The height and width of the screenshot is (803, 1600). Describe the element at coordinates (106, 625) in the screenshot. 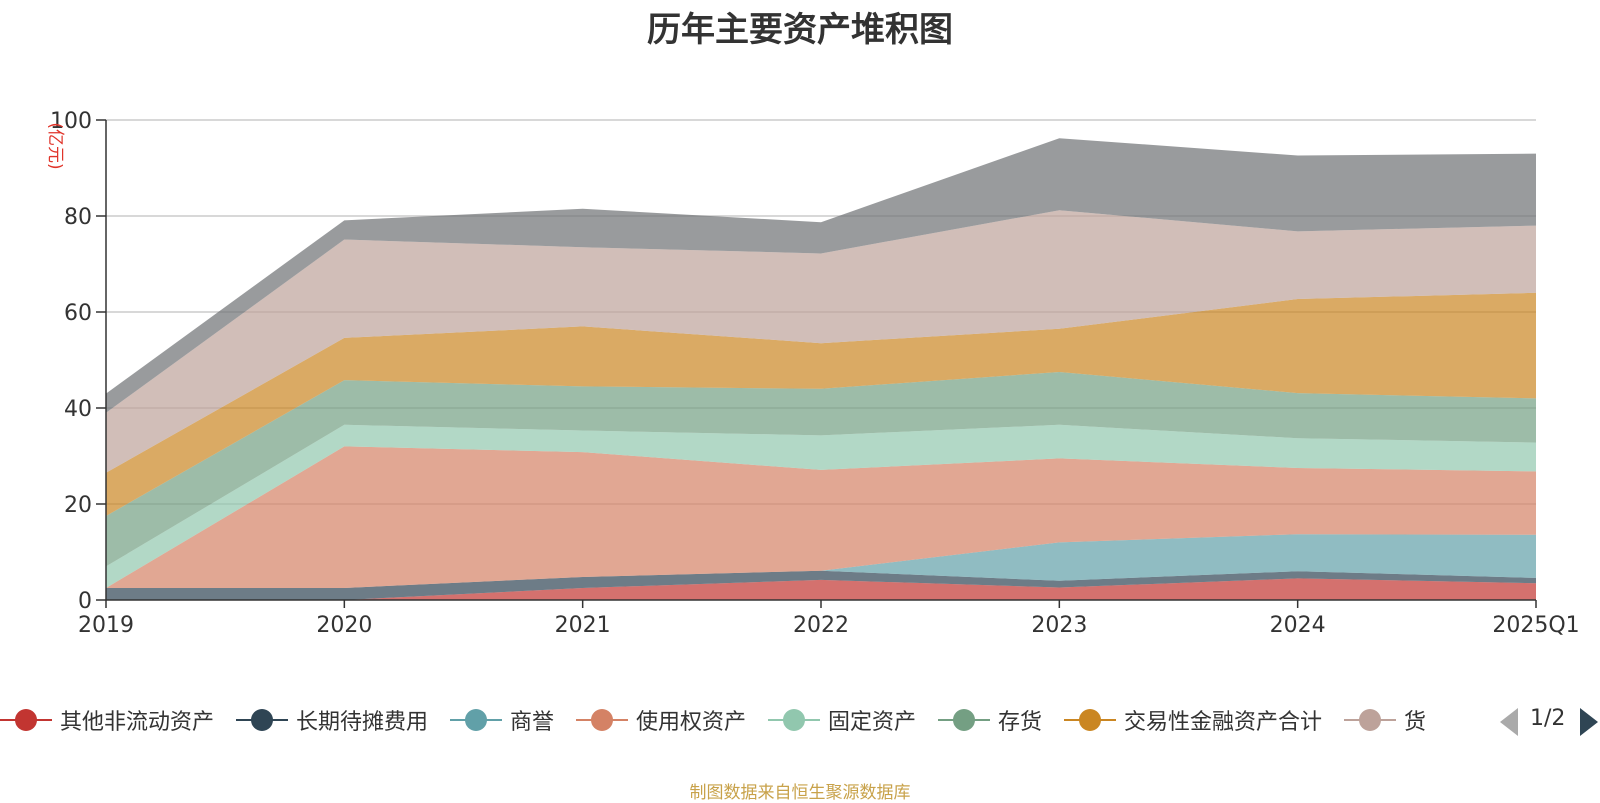

I see `x-tick-label: 2019` at that location.